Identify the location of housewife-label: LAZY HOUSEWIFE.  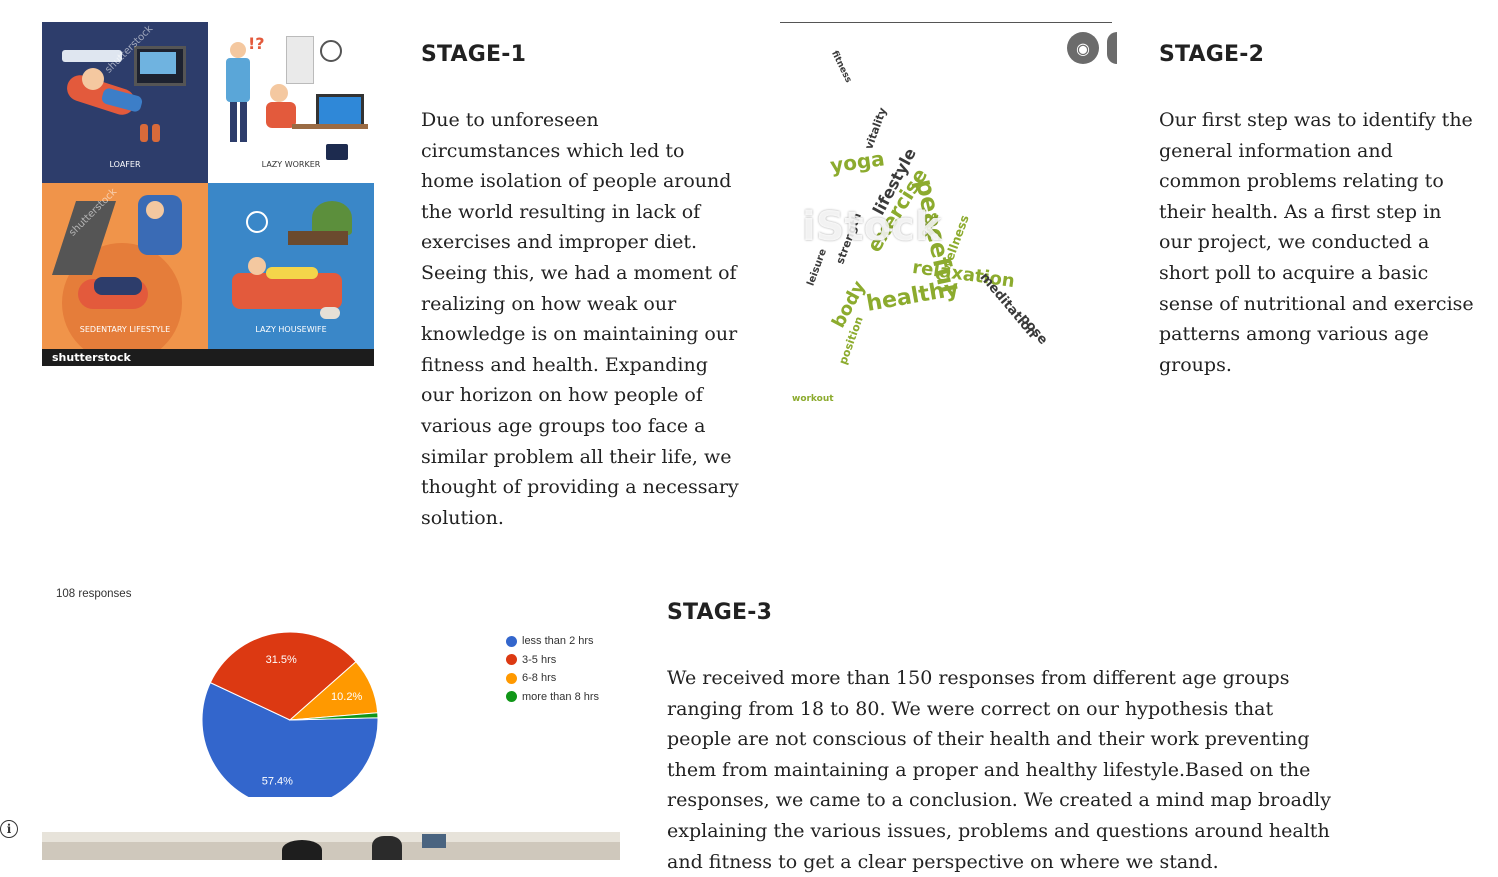
(291, 329).